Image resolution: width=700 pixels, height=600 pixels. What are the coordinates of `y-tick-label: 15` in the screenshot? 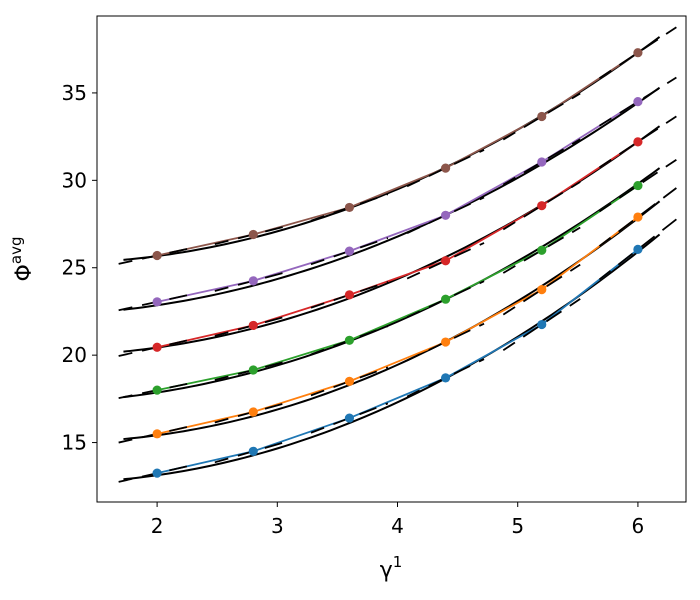 It's located at (74, 443).